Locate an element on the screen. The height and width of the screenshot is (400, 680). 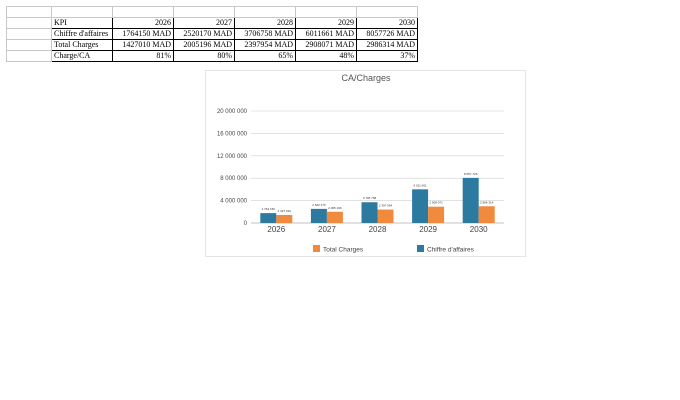
chart-legend: Total Charges Chiffre d'affaires is located at coordinates (394, 249).